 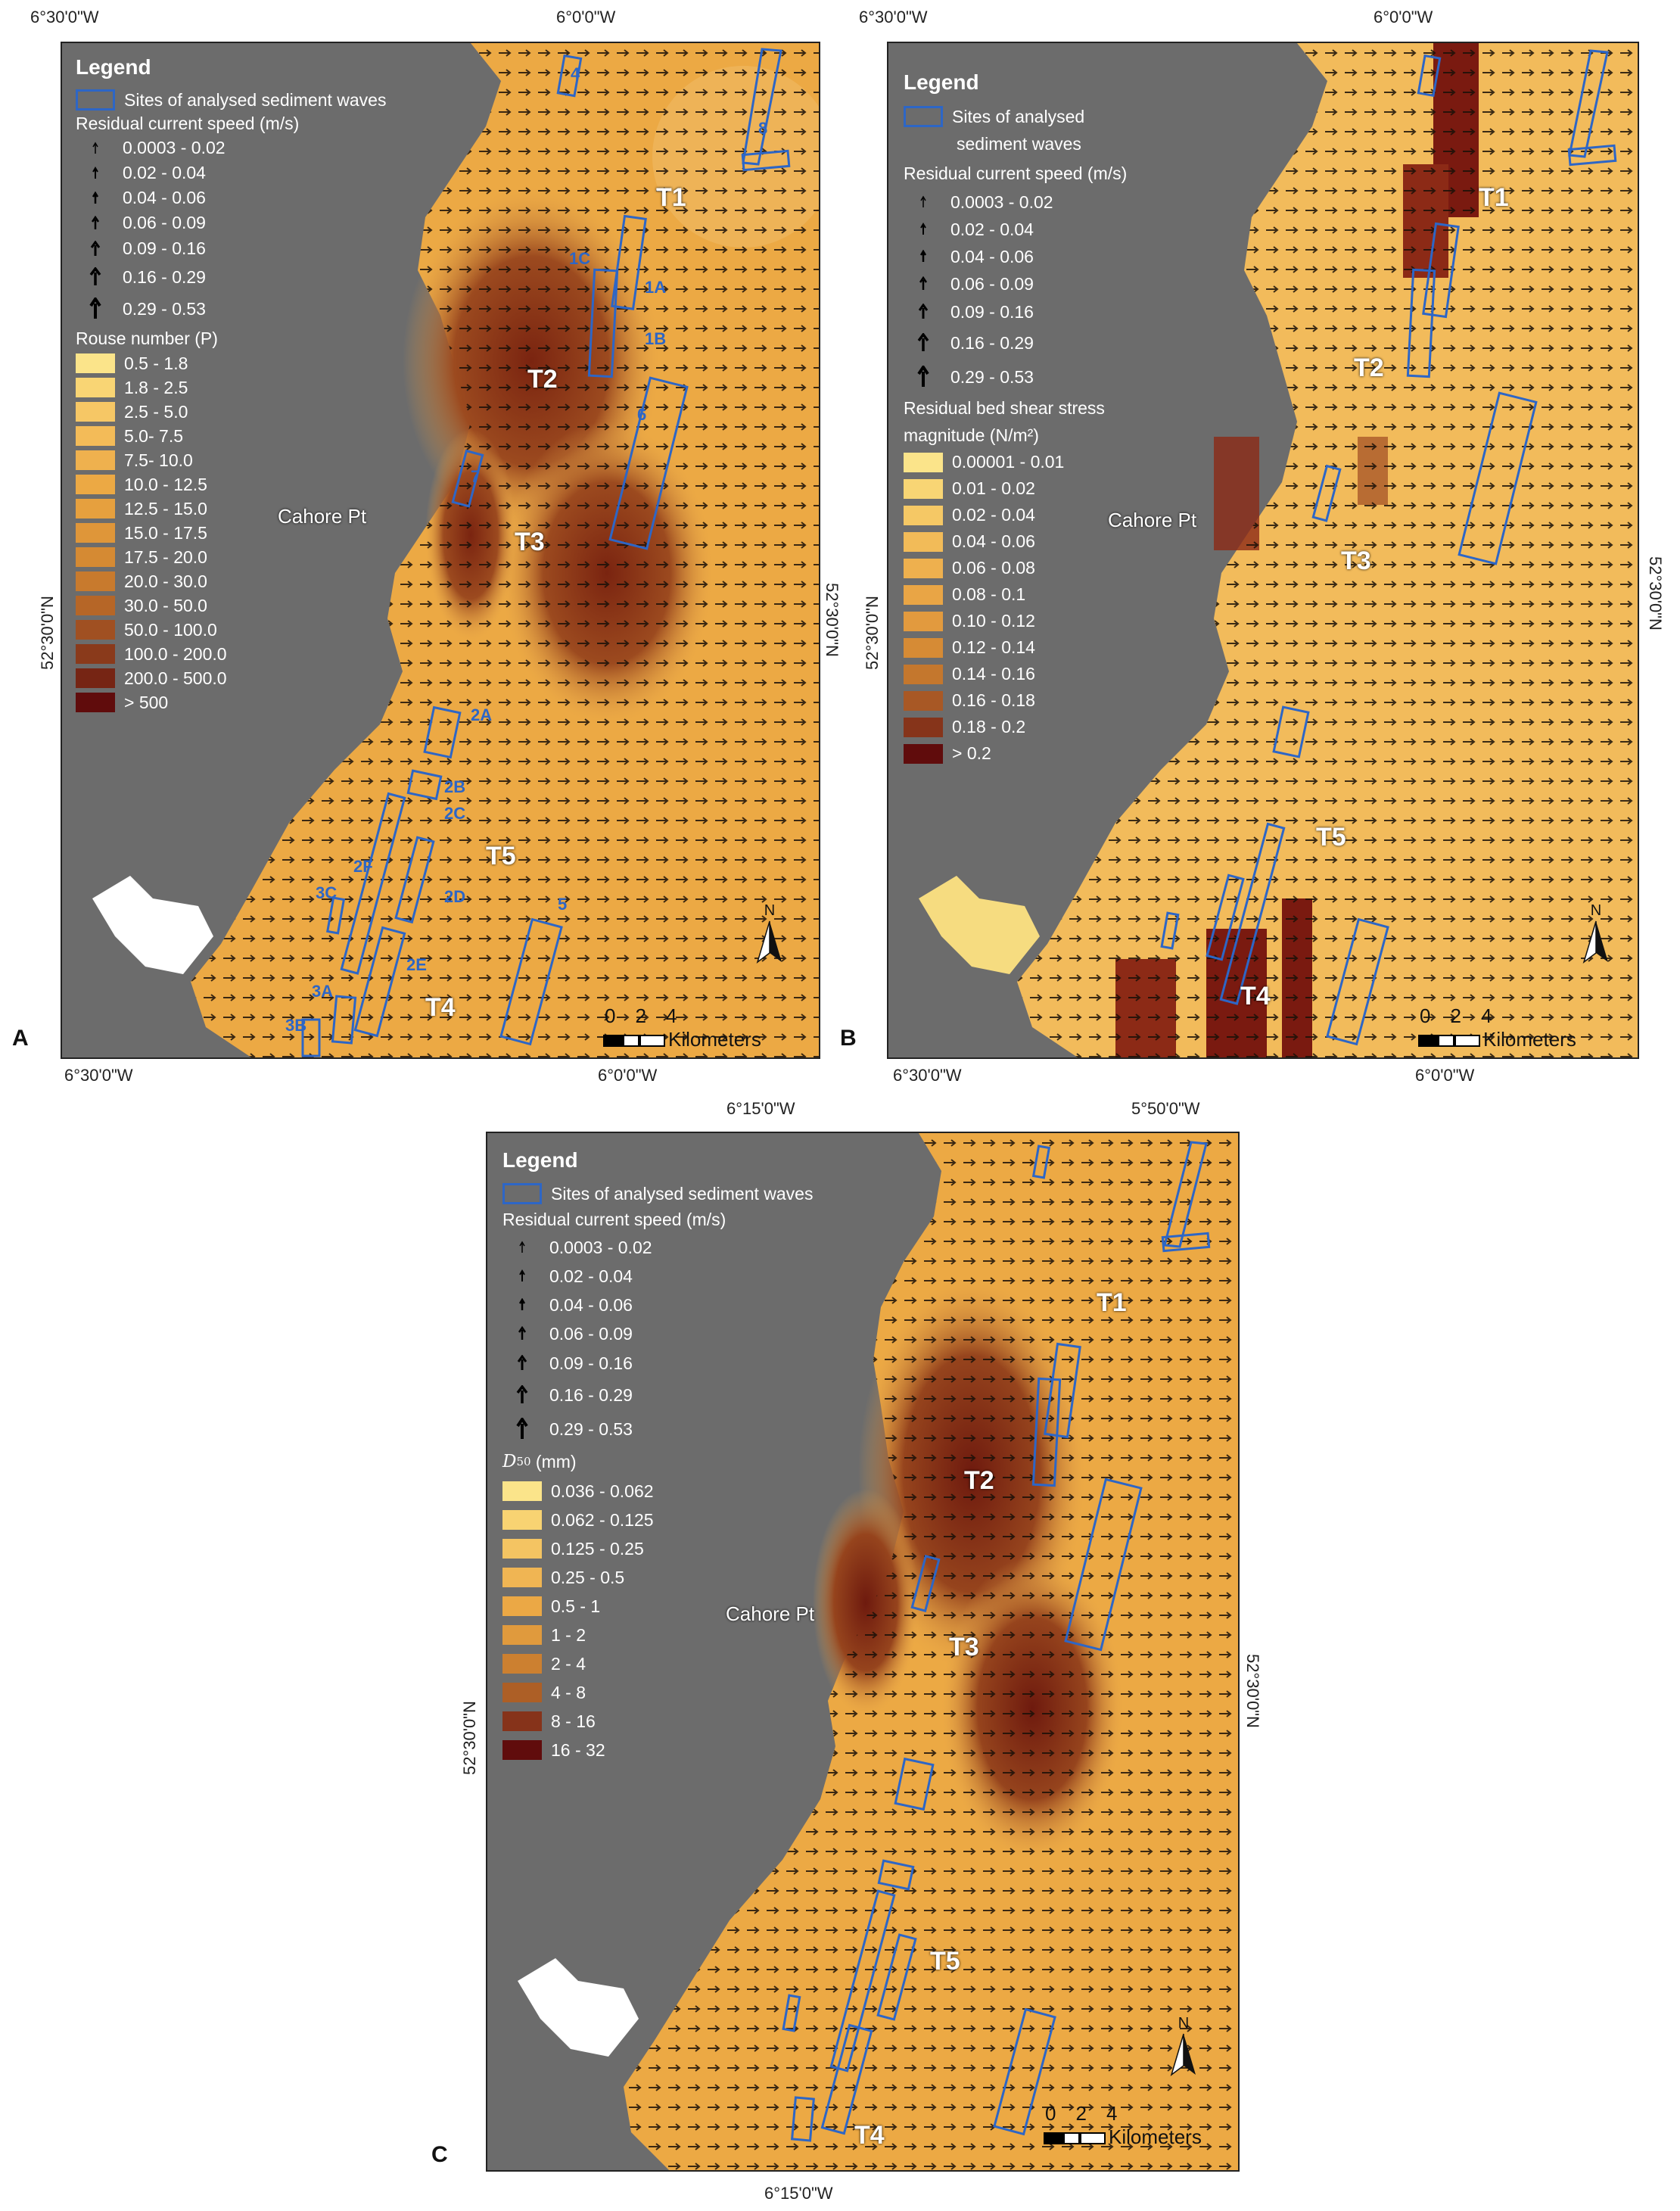 I want to click on place-cahore-pt: Cahore Pt, so click(x=770, y=1614).